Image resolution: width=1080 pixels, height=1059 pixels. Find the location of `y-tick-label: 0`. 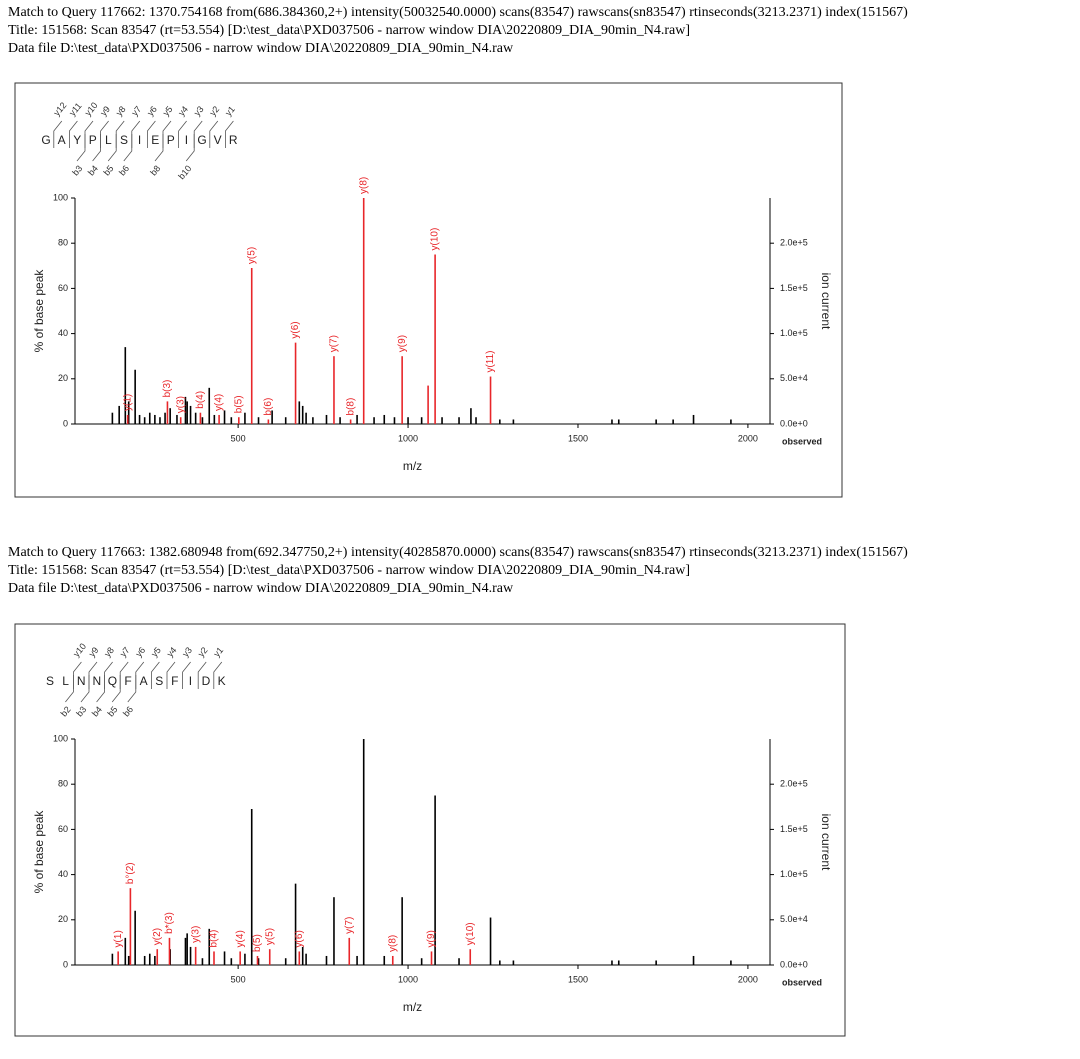

y-tick-label: 0 is located at coordinates (65, 423).